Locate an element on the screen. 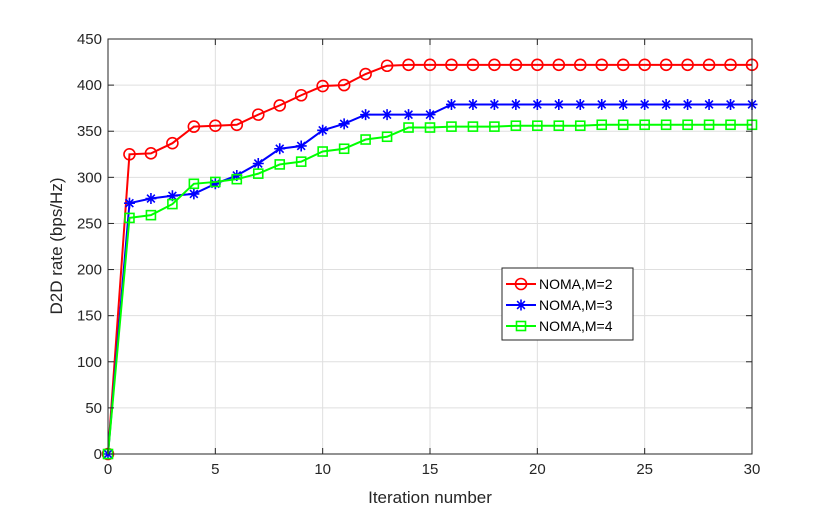  y-tick-label: 150 is located at coordinates (89, 316).